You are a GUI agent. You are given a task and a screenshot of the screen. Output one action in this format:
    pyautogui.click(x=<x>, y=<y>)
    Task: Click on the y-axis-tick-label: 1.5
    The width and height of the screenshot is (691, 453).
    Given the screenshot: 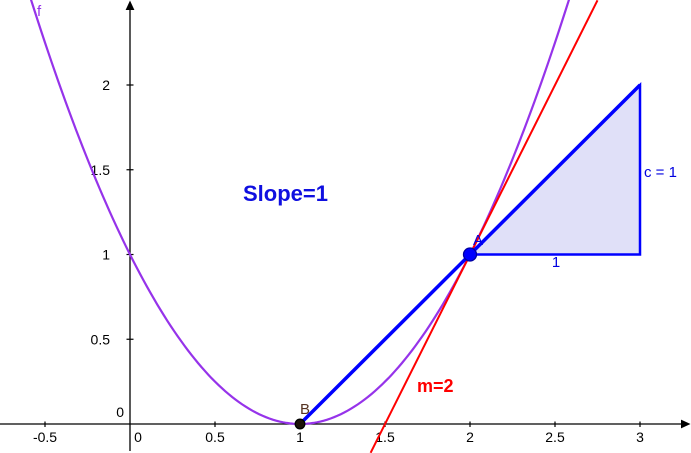 What is the action you would take?
    pyautogui.click(x=101, y=170)
    